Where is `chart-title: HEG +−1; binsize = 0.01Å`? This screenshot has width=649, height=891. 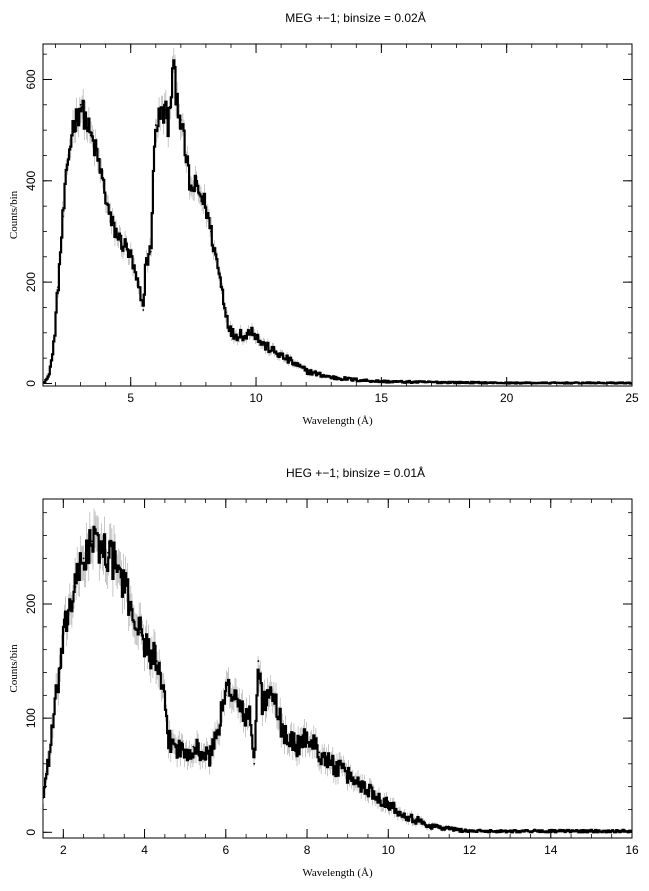 chart-title: HEG +−1; binsize = 0.01Å is located at coordinates (355, 472).